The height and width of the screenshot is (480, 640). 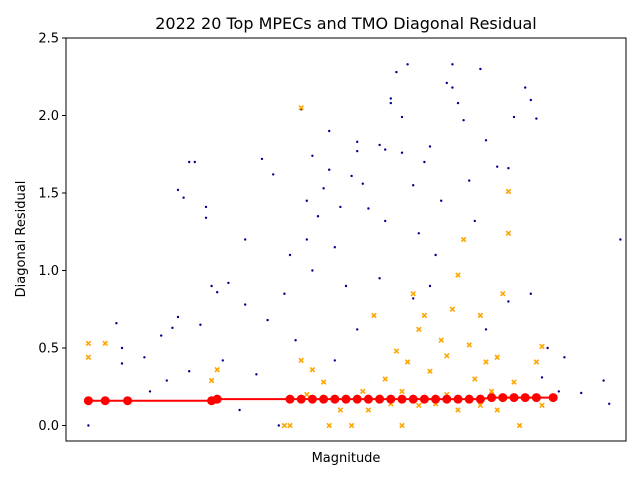 I want to click on trend-line-group, so click(x=320, y=399).